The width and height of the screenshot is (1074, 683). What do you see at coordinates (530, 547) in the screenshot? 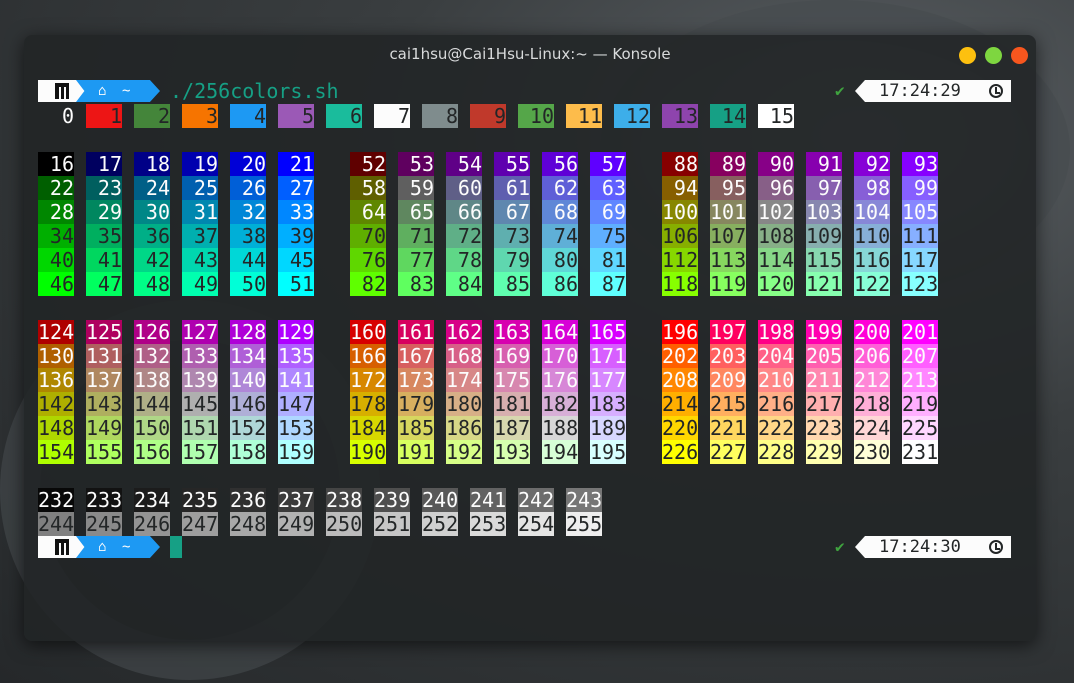
I see `prompt-line: ⌂ ~ ✔ 17:24:30` at bounding box center [530, 547].